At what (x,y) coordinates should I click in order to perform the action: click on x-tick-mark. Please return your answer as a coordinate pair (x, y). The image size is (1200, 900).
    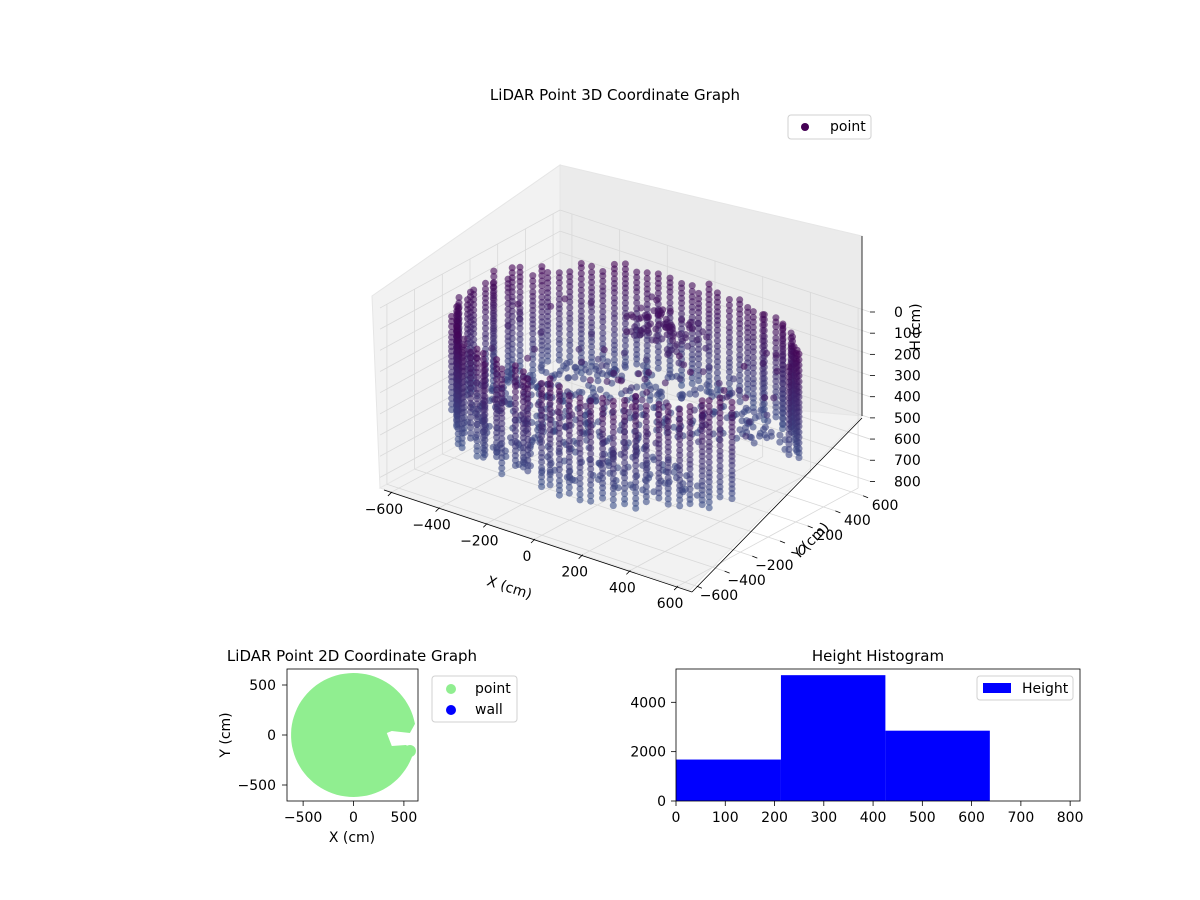
    Looking at the image, I should click on (390, 494).